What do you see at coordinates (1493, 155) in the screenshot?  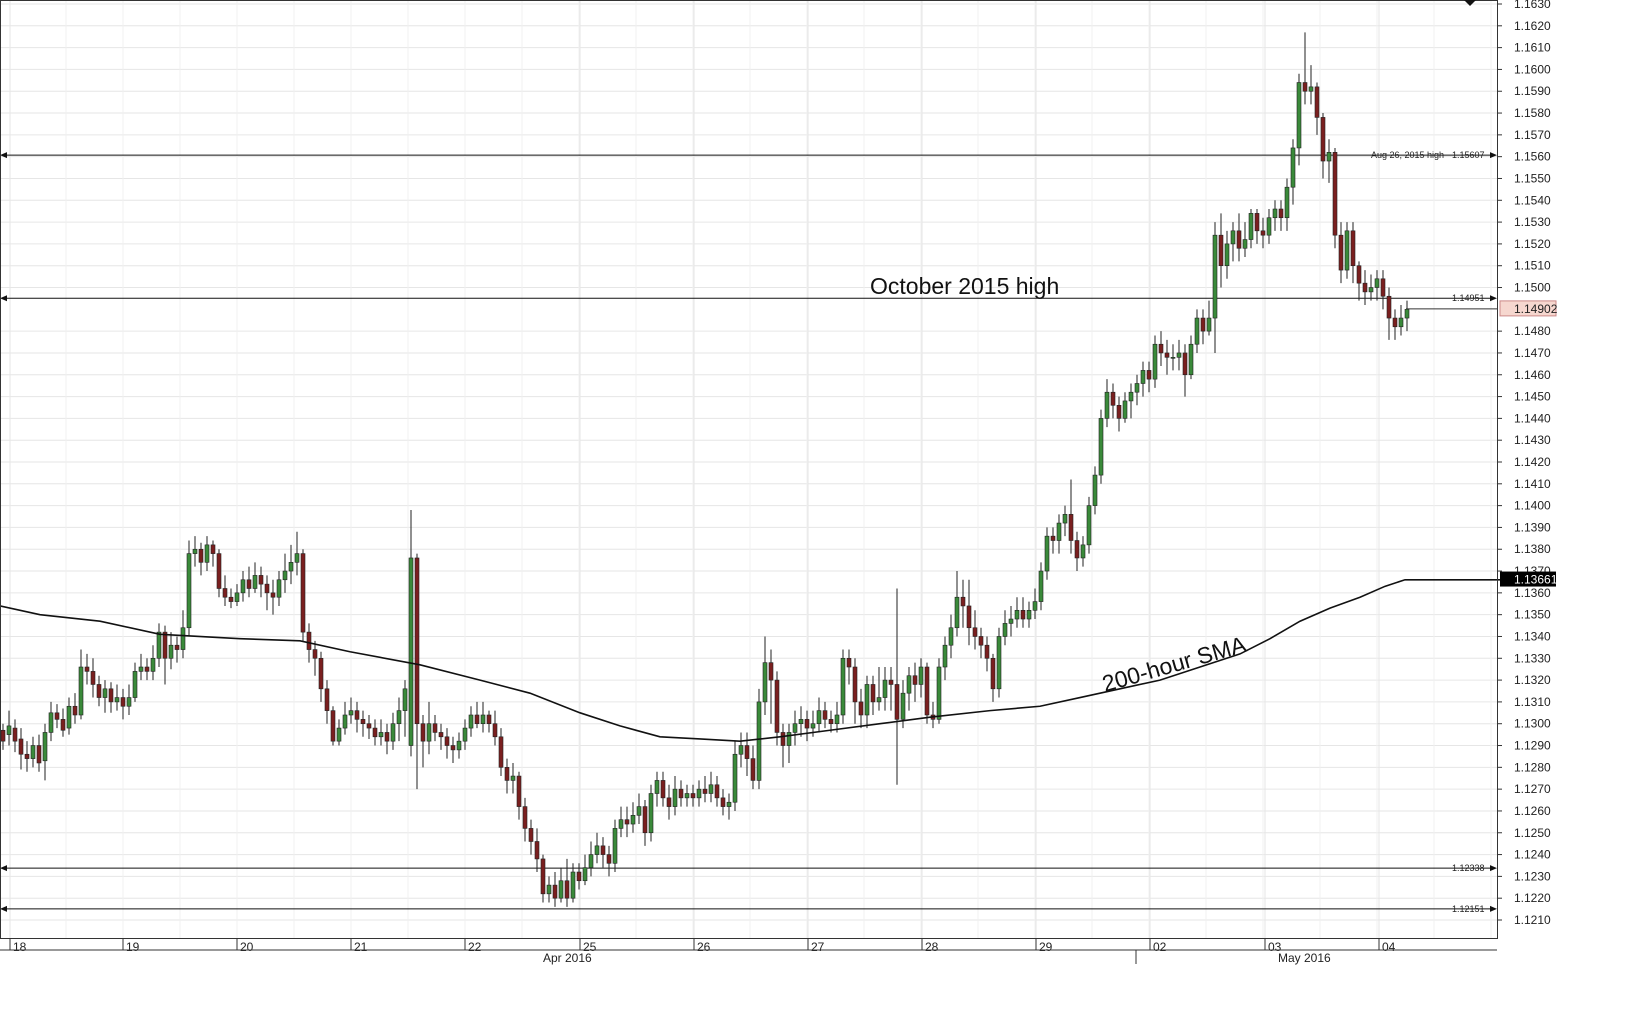 I see `level-arrow-right` at bounding box center [1493, 155].